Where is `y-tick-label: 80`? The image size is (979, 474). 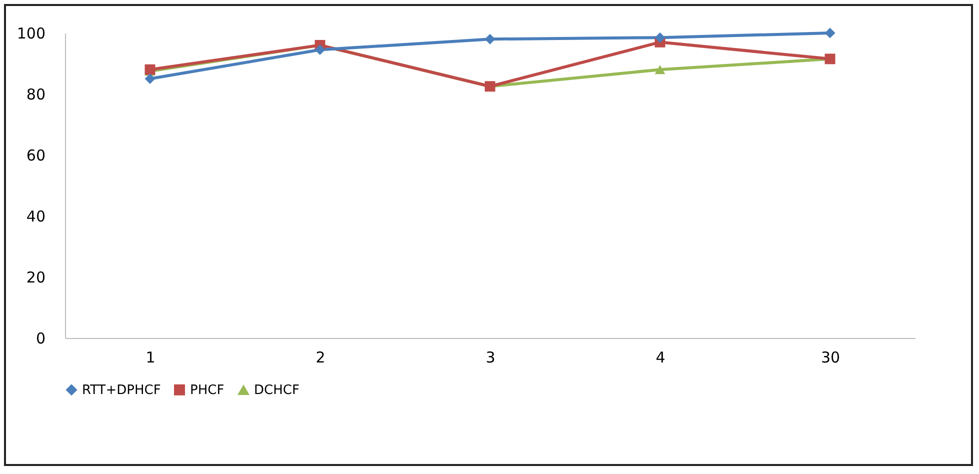
y-tick-label: 80 is located at coordinates (36, 95).